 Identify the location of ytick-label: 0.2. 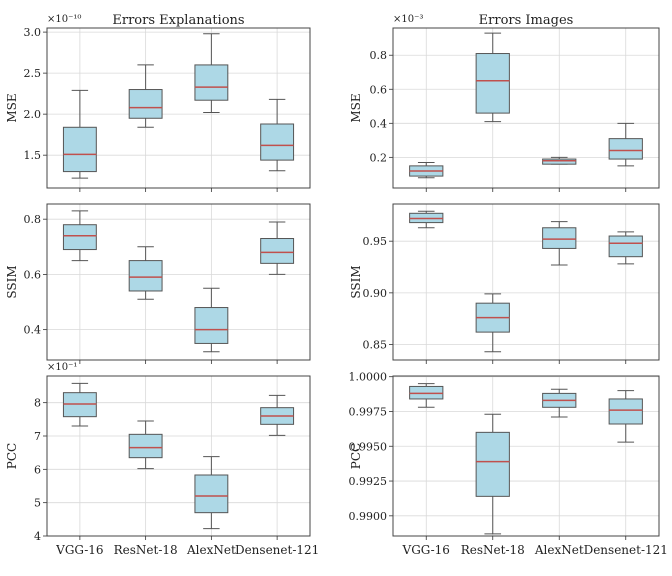
(379, 157).